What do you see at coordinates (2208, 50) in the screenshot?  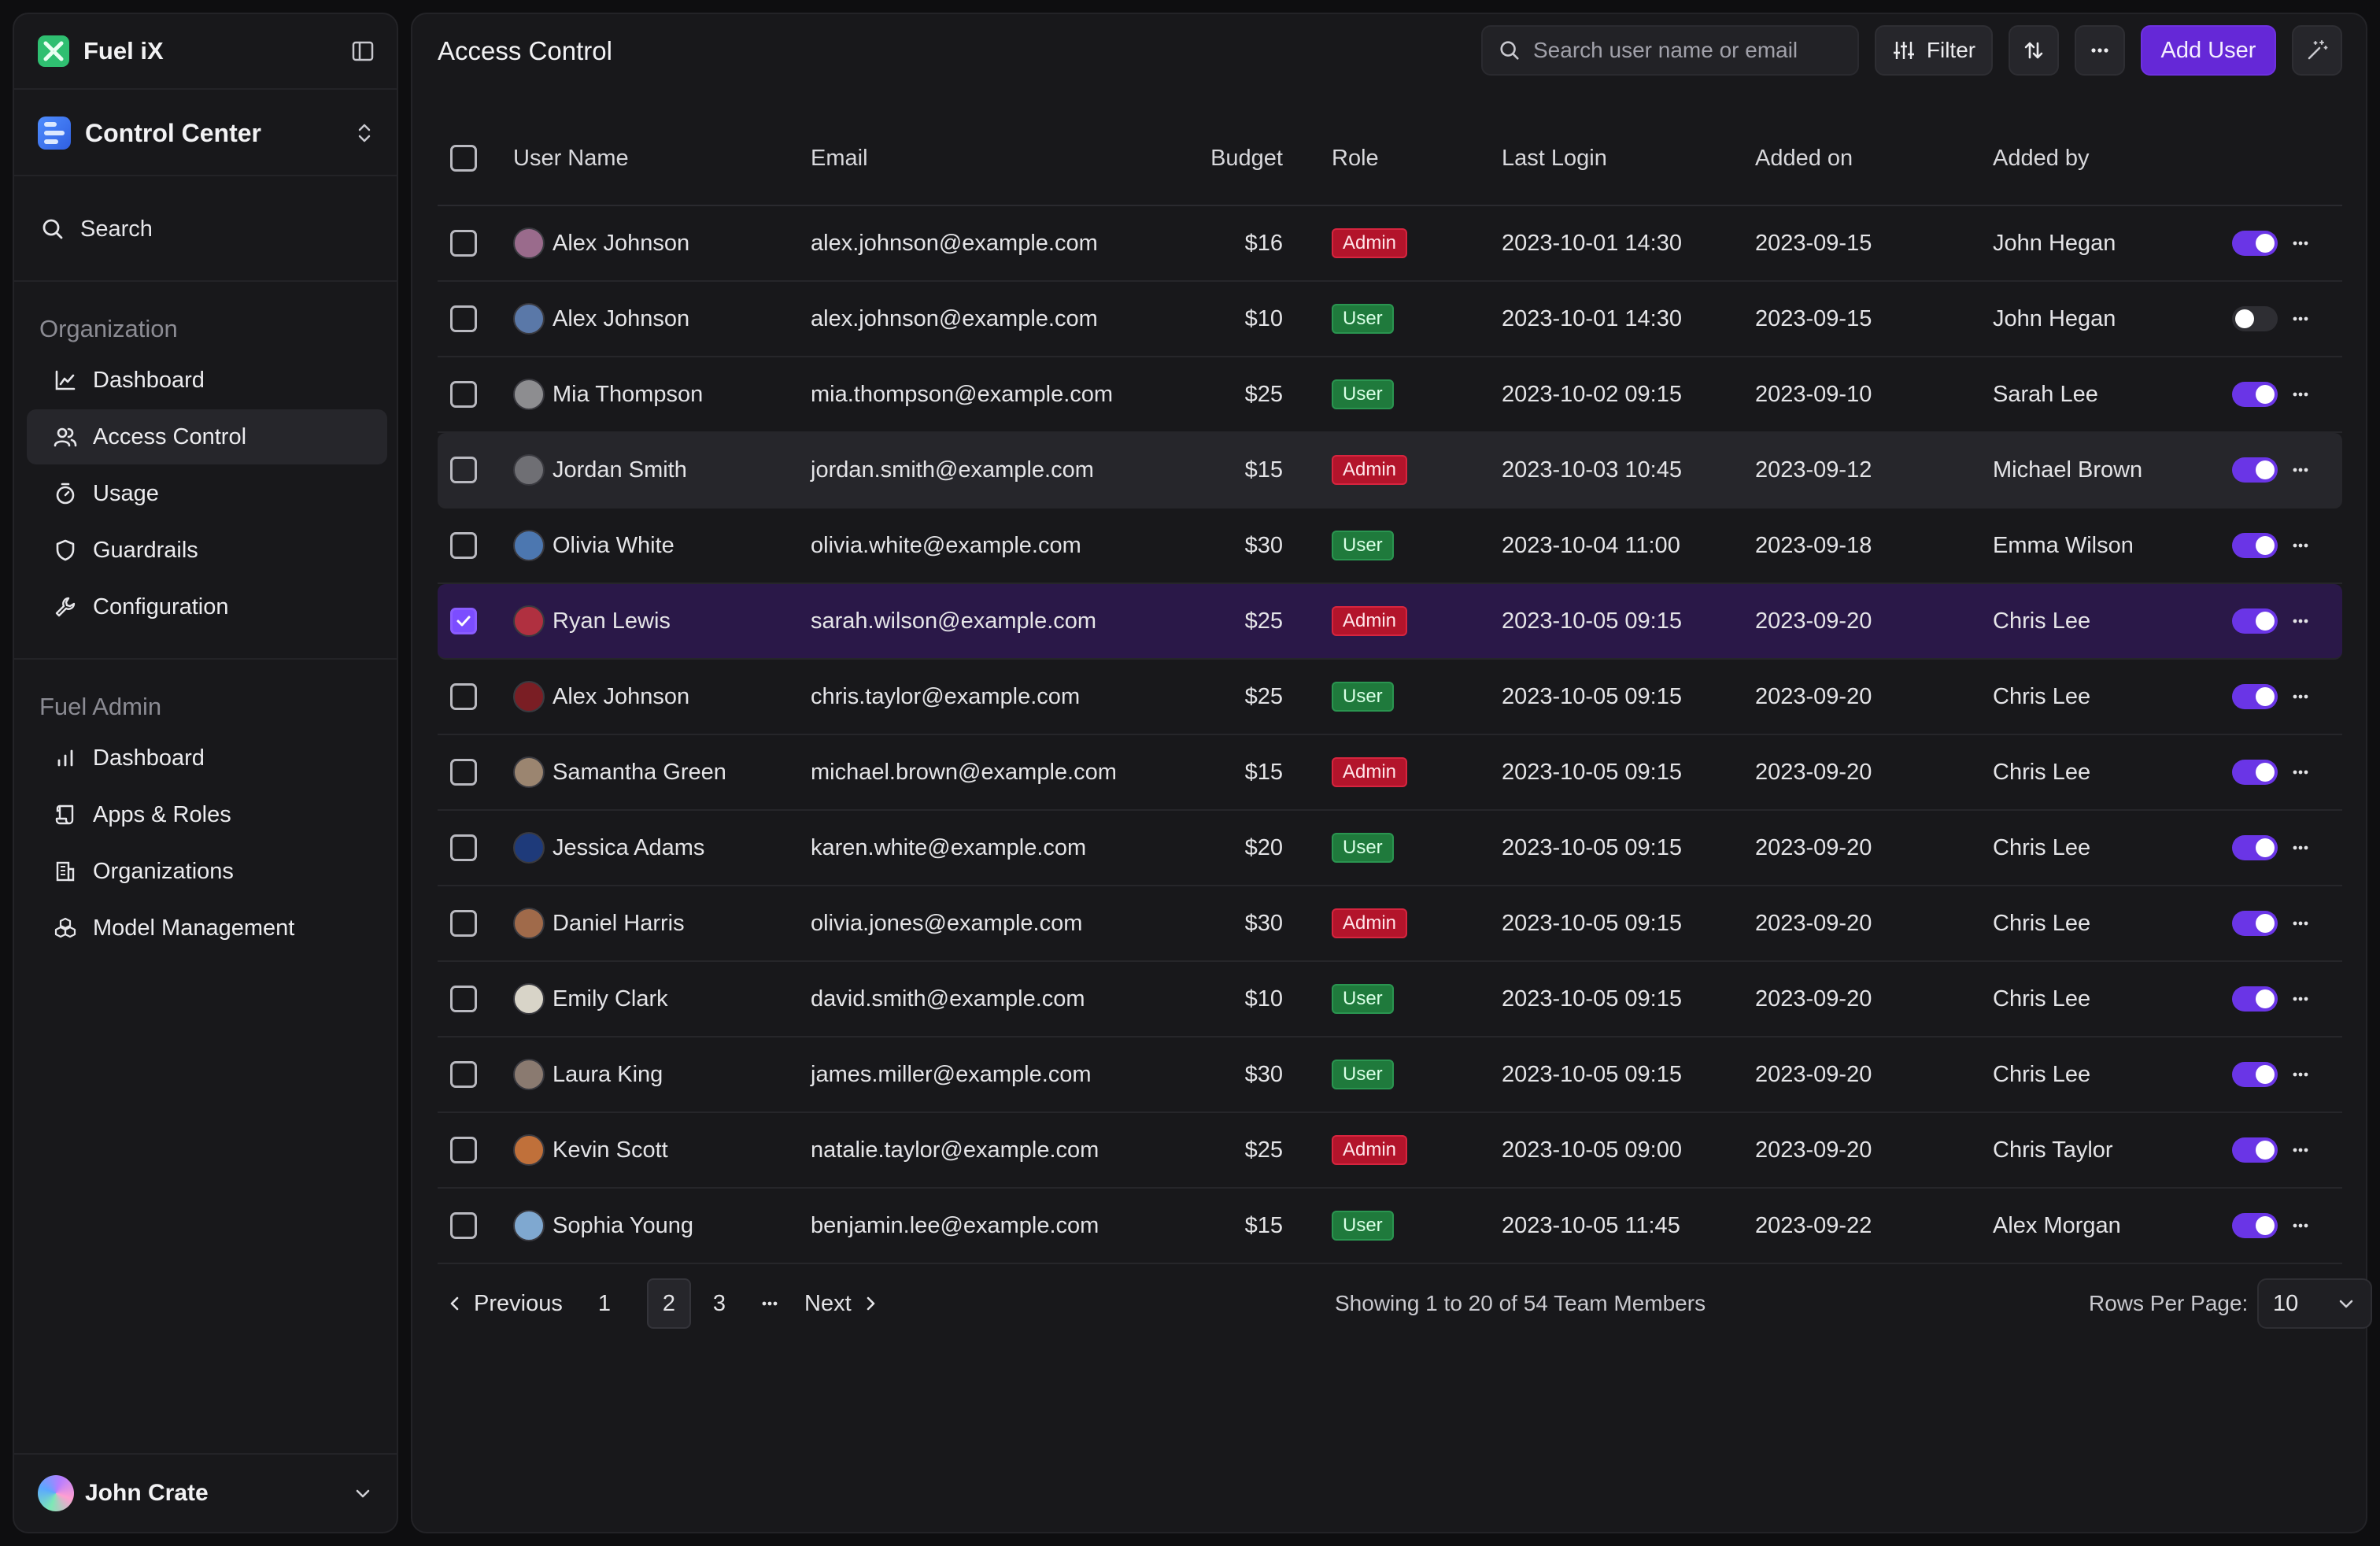 I see `add-user-button: Add User` at bounding box center [2208, 50].